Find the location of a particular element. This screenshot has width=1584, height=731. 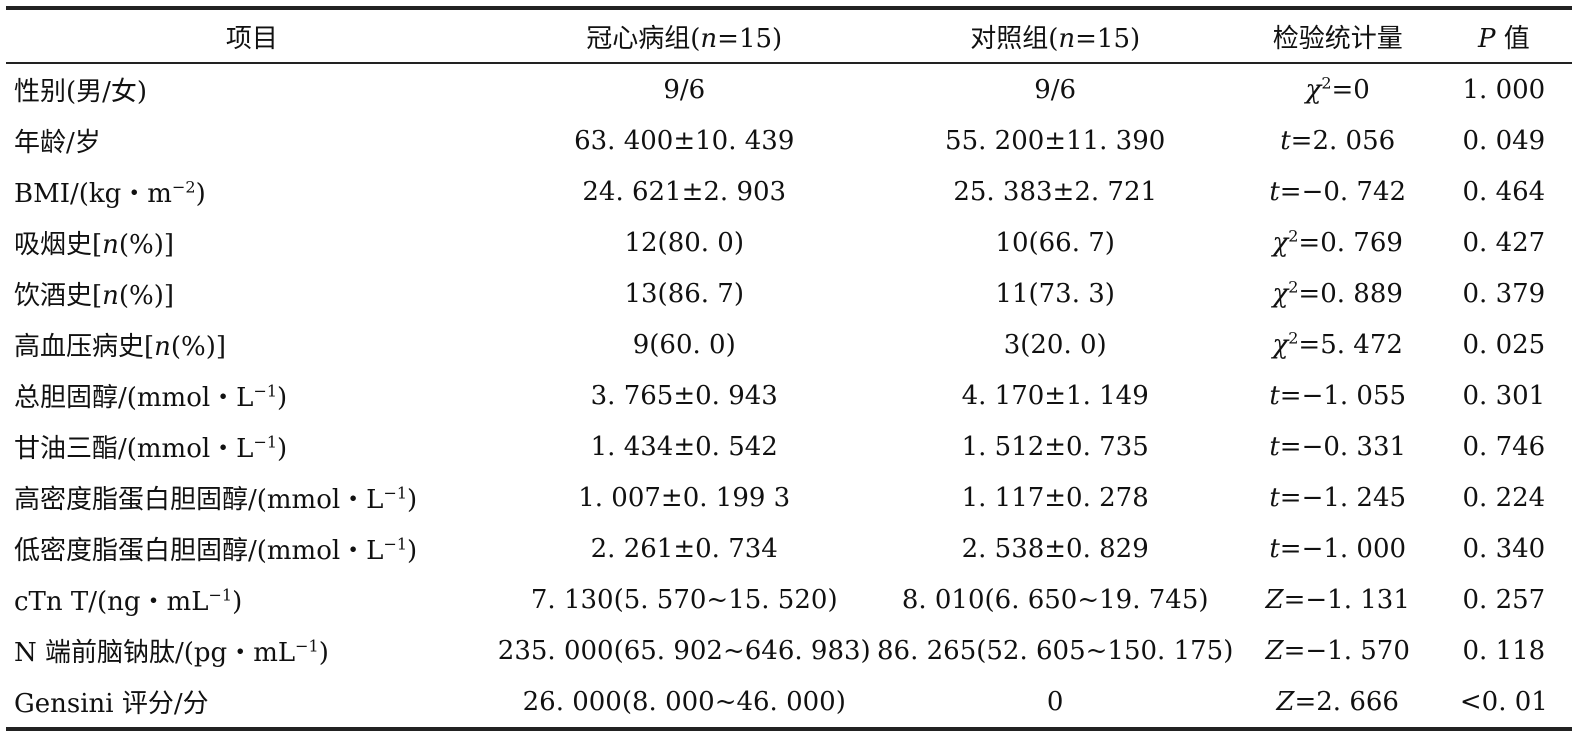

cell-control-group: 86. 265(52. 605~150. 175) is located at coordinates (1055, 650).